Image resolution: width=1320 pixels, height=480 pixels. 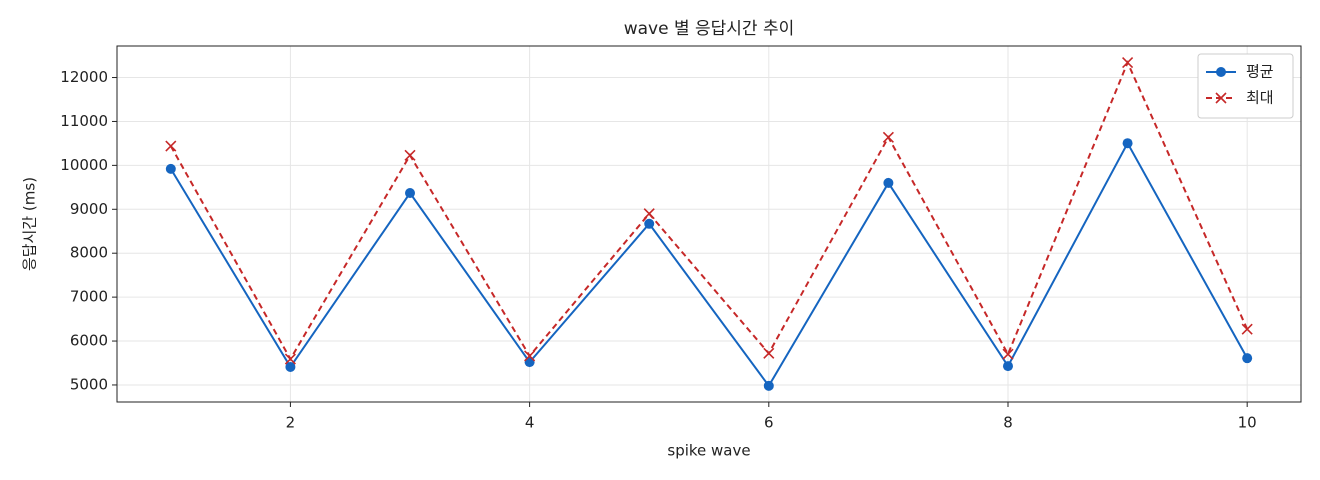 What do you see at coordinates (1247, 423) in the screenshot?
I see `x-tick-label: 10` at bounding box center [1247, 423].